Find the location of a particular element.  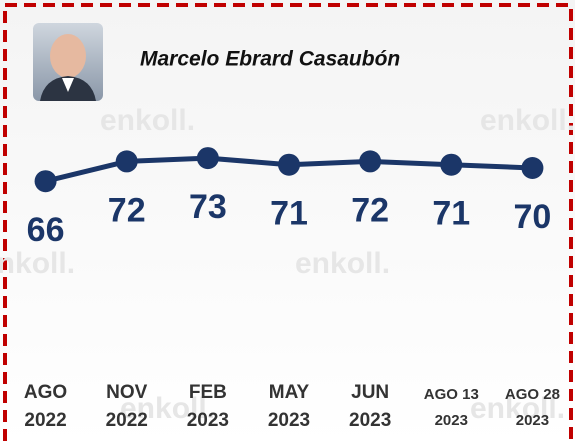

x-tick-label: MAY is located at coordinates (289, 392).